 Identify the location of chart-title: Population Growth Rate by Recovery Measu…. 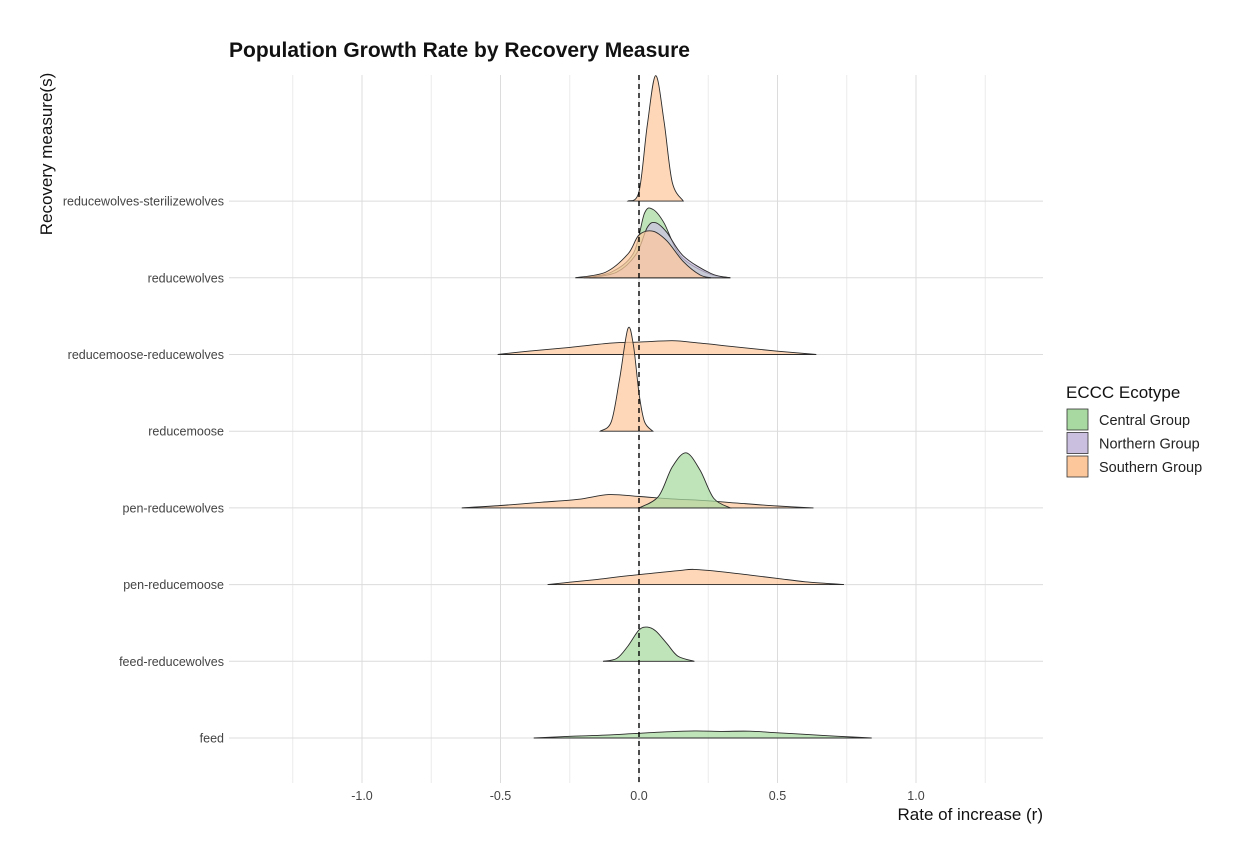
(459, 50).